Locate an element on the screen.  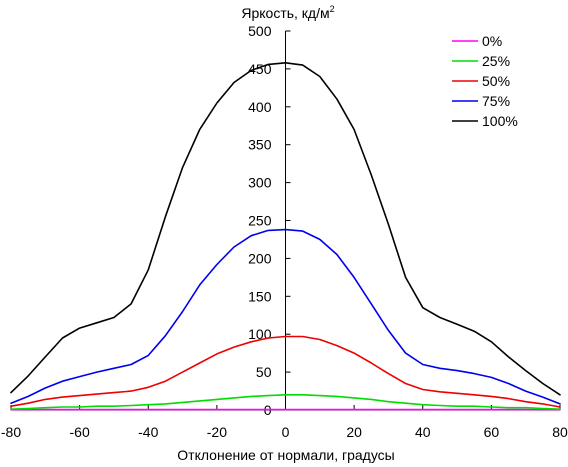
legend-label-100pct: 100% is located at coordinates (500, 121).